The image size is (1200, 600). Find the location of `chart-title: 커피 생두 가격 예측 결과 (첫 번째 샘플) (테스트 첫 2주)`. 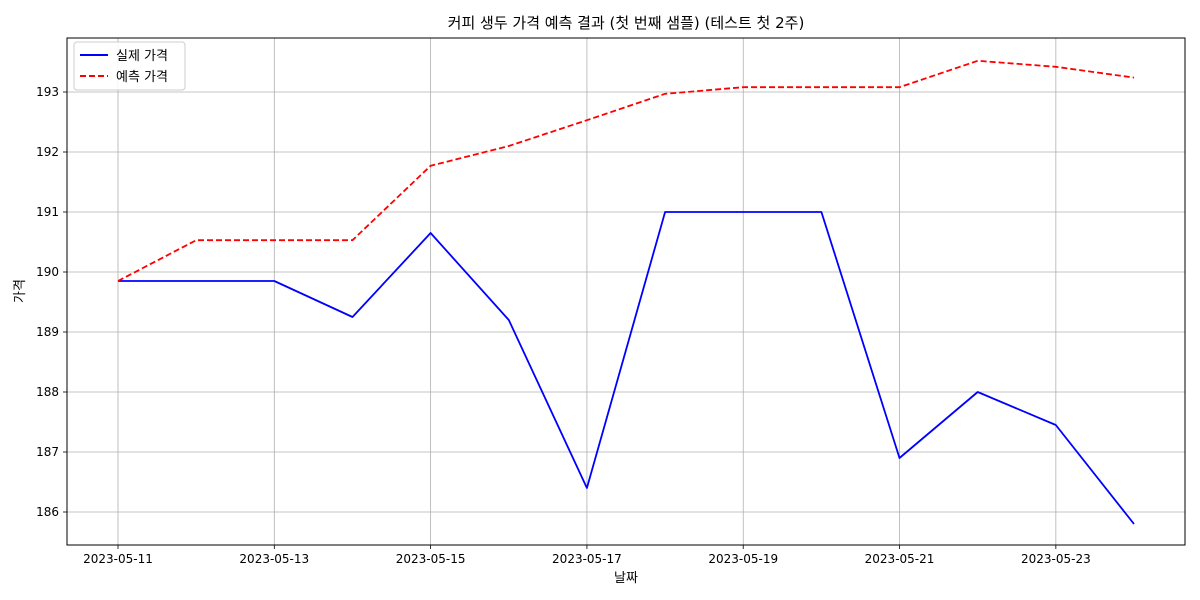

chart-title: 커피 생두 가격 예측 결과 (첫 번째 샘플) (테스트 첫 2주) is located at coordinates (626, 23).